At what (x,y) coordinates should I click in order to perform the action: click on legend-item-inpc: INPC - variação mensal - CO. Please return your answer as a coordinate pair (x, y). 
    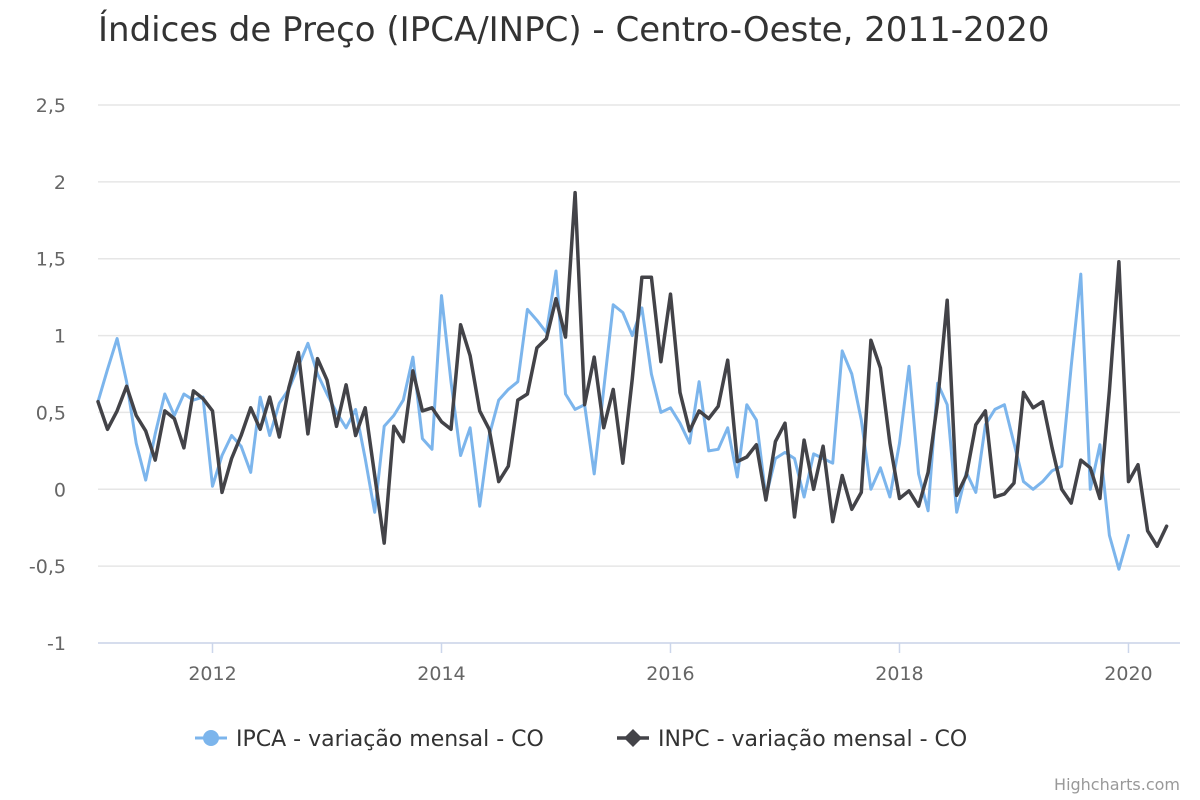
    Looking at the image, I should click on (792, 739).